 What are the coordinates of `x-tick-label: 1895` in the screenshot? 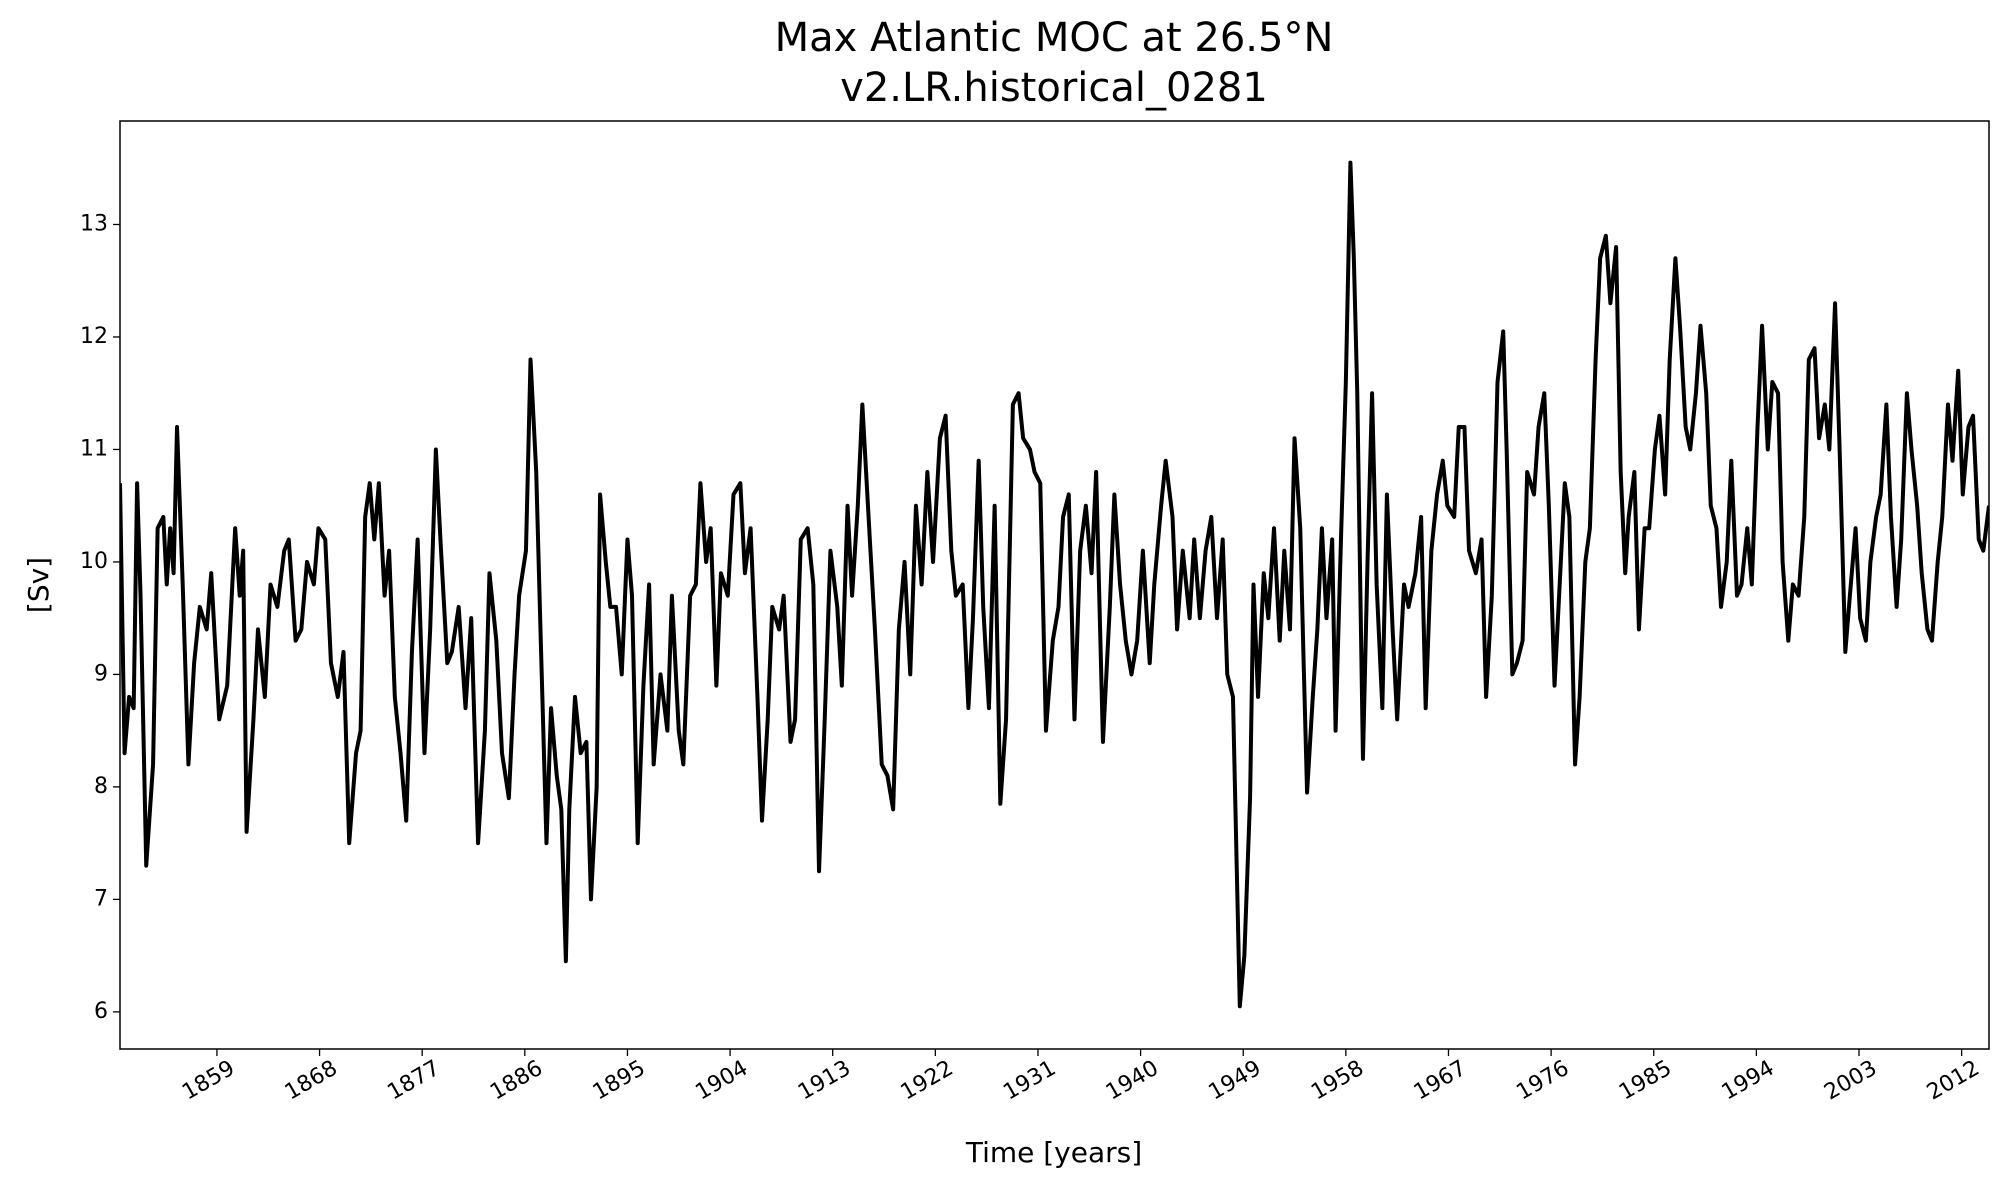 It's located at (619, 1081).